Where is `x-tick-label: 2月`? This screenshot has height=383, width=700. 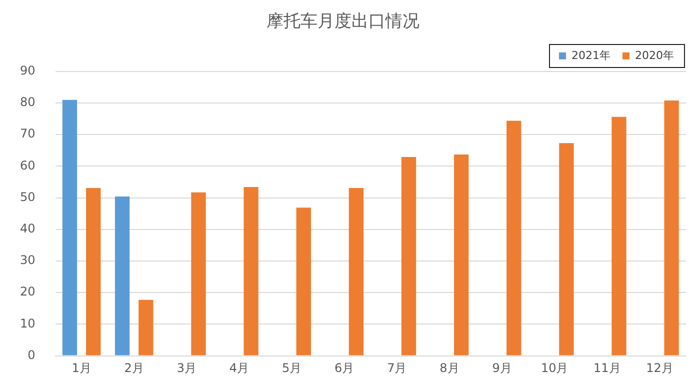
x-tick-label: 2月 is located at coordinates (134, 368).